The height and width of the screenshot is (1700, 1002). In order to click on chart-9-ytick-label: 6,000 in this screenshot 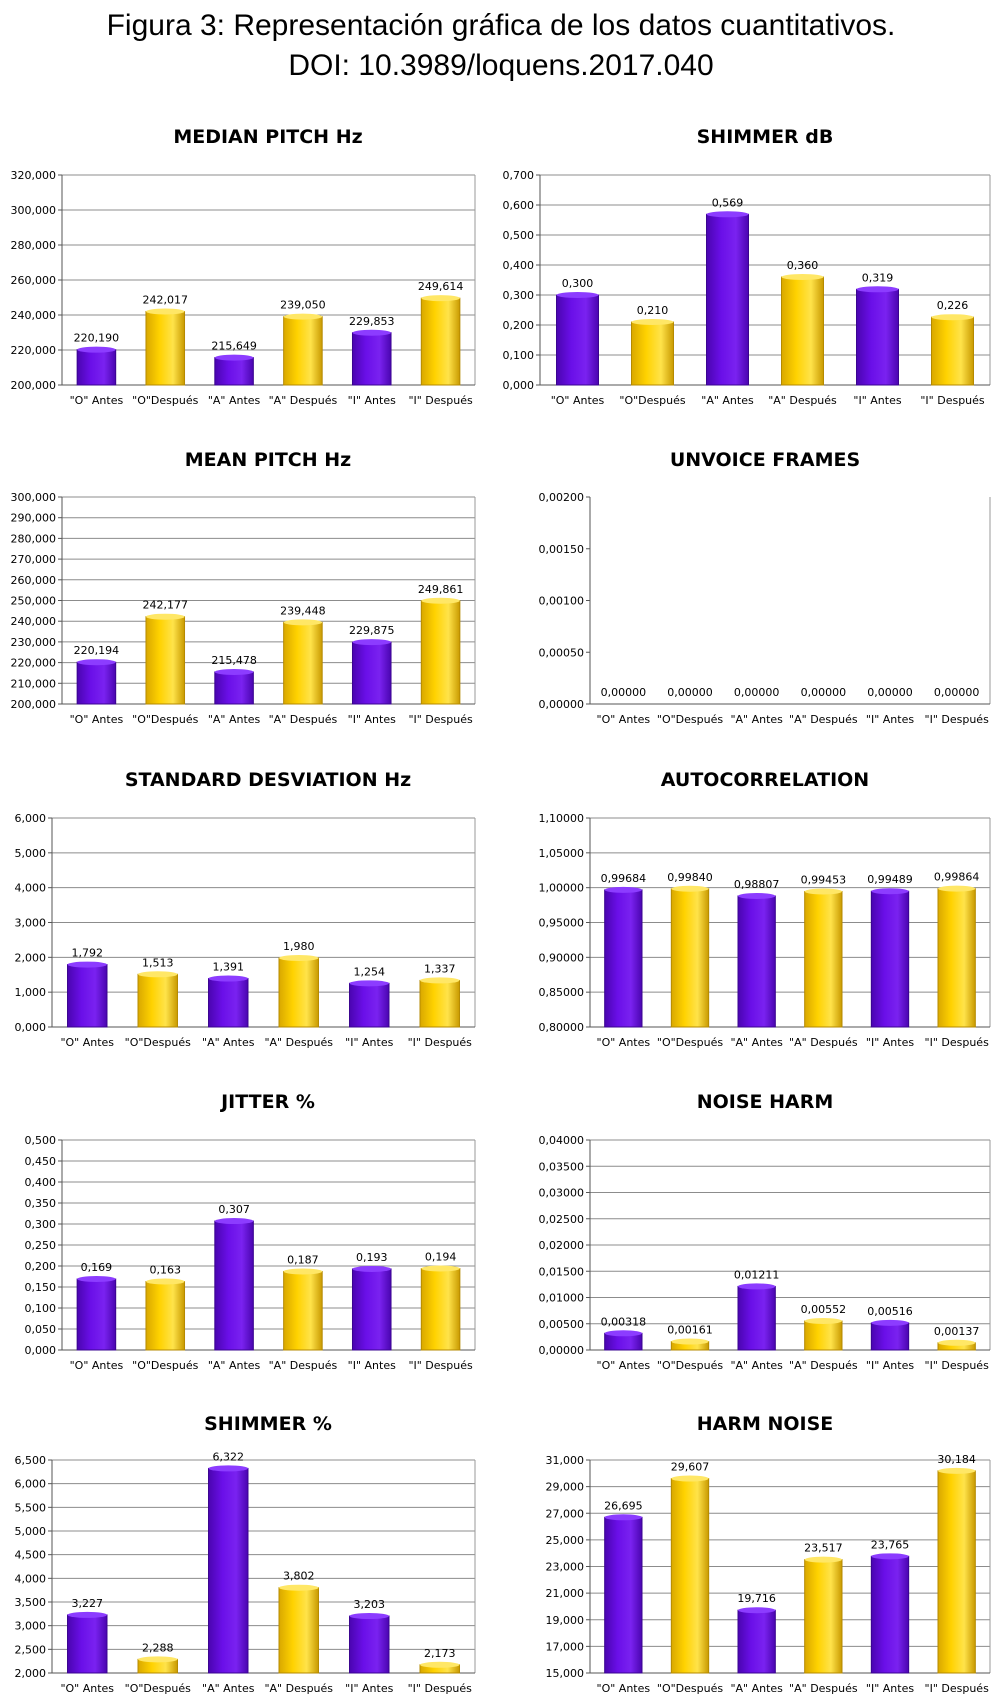, I will do `click(31, 1484)`.